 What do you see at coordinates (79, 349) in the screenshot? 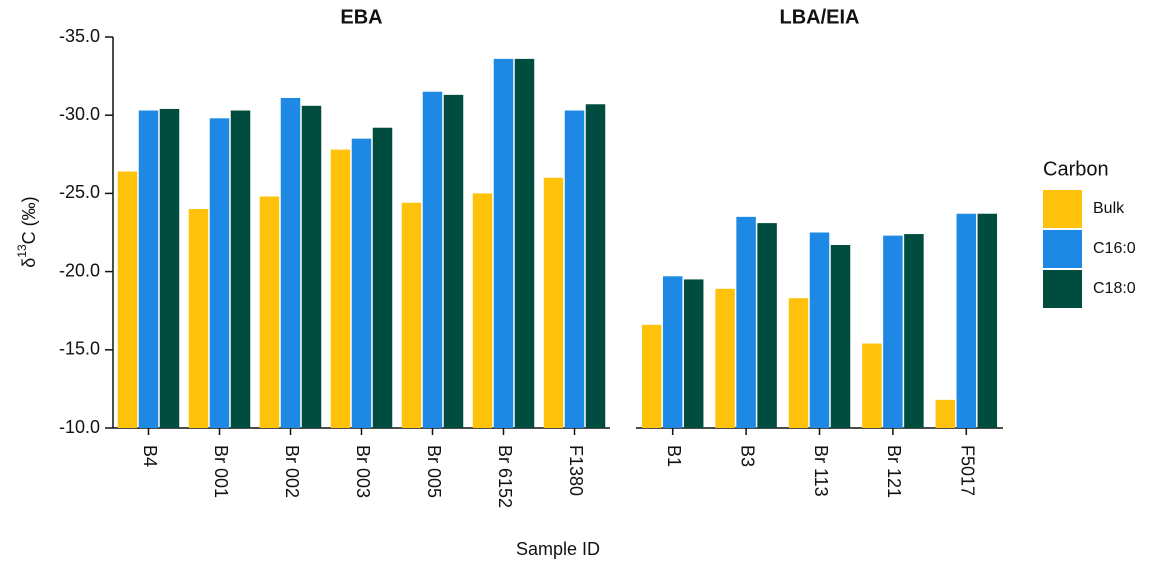
I see `y-tick-label: -15.0` at bounding box center [79, 349].